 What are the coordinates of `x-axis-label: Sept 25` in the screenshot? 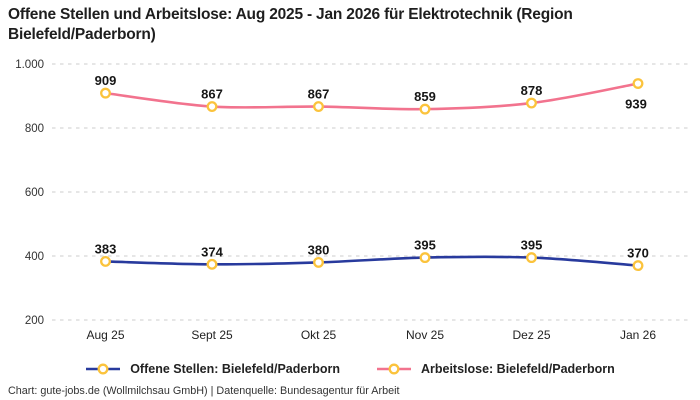 It's located at (212, 335).